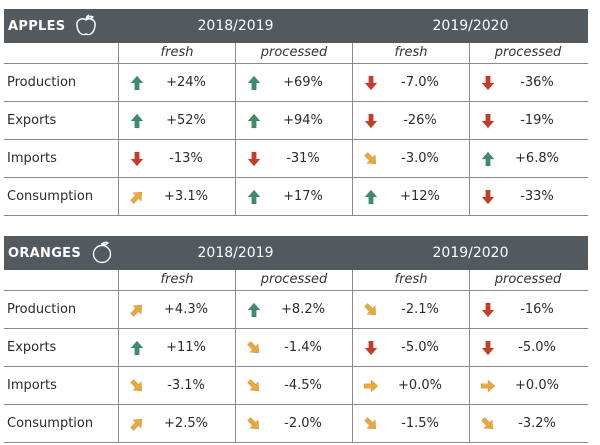  Describe the element at coordinates (37, 26) in the screenshot. I see `table-title: APPLES` at that location.